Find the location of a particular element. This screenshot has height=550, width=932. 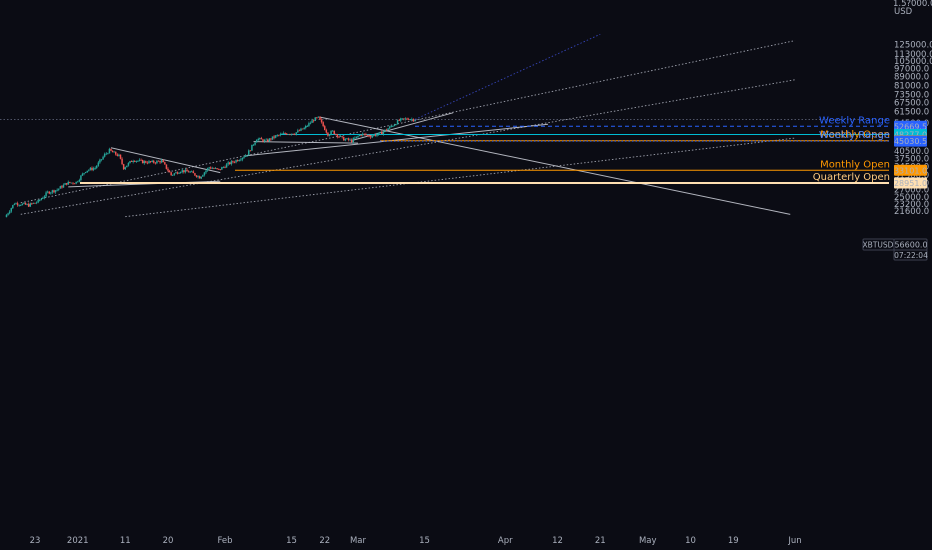

trendline-lower-channel is located at coordinates (460, 177).